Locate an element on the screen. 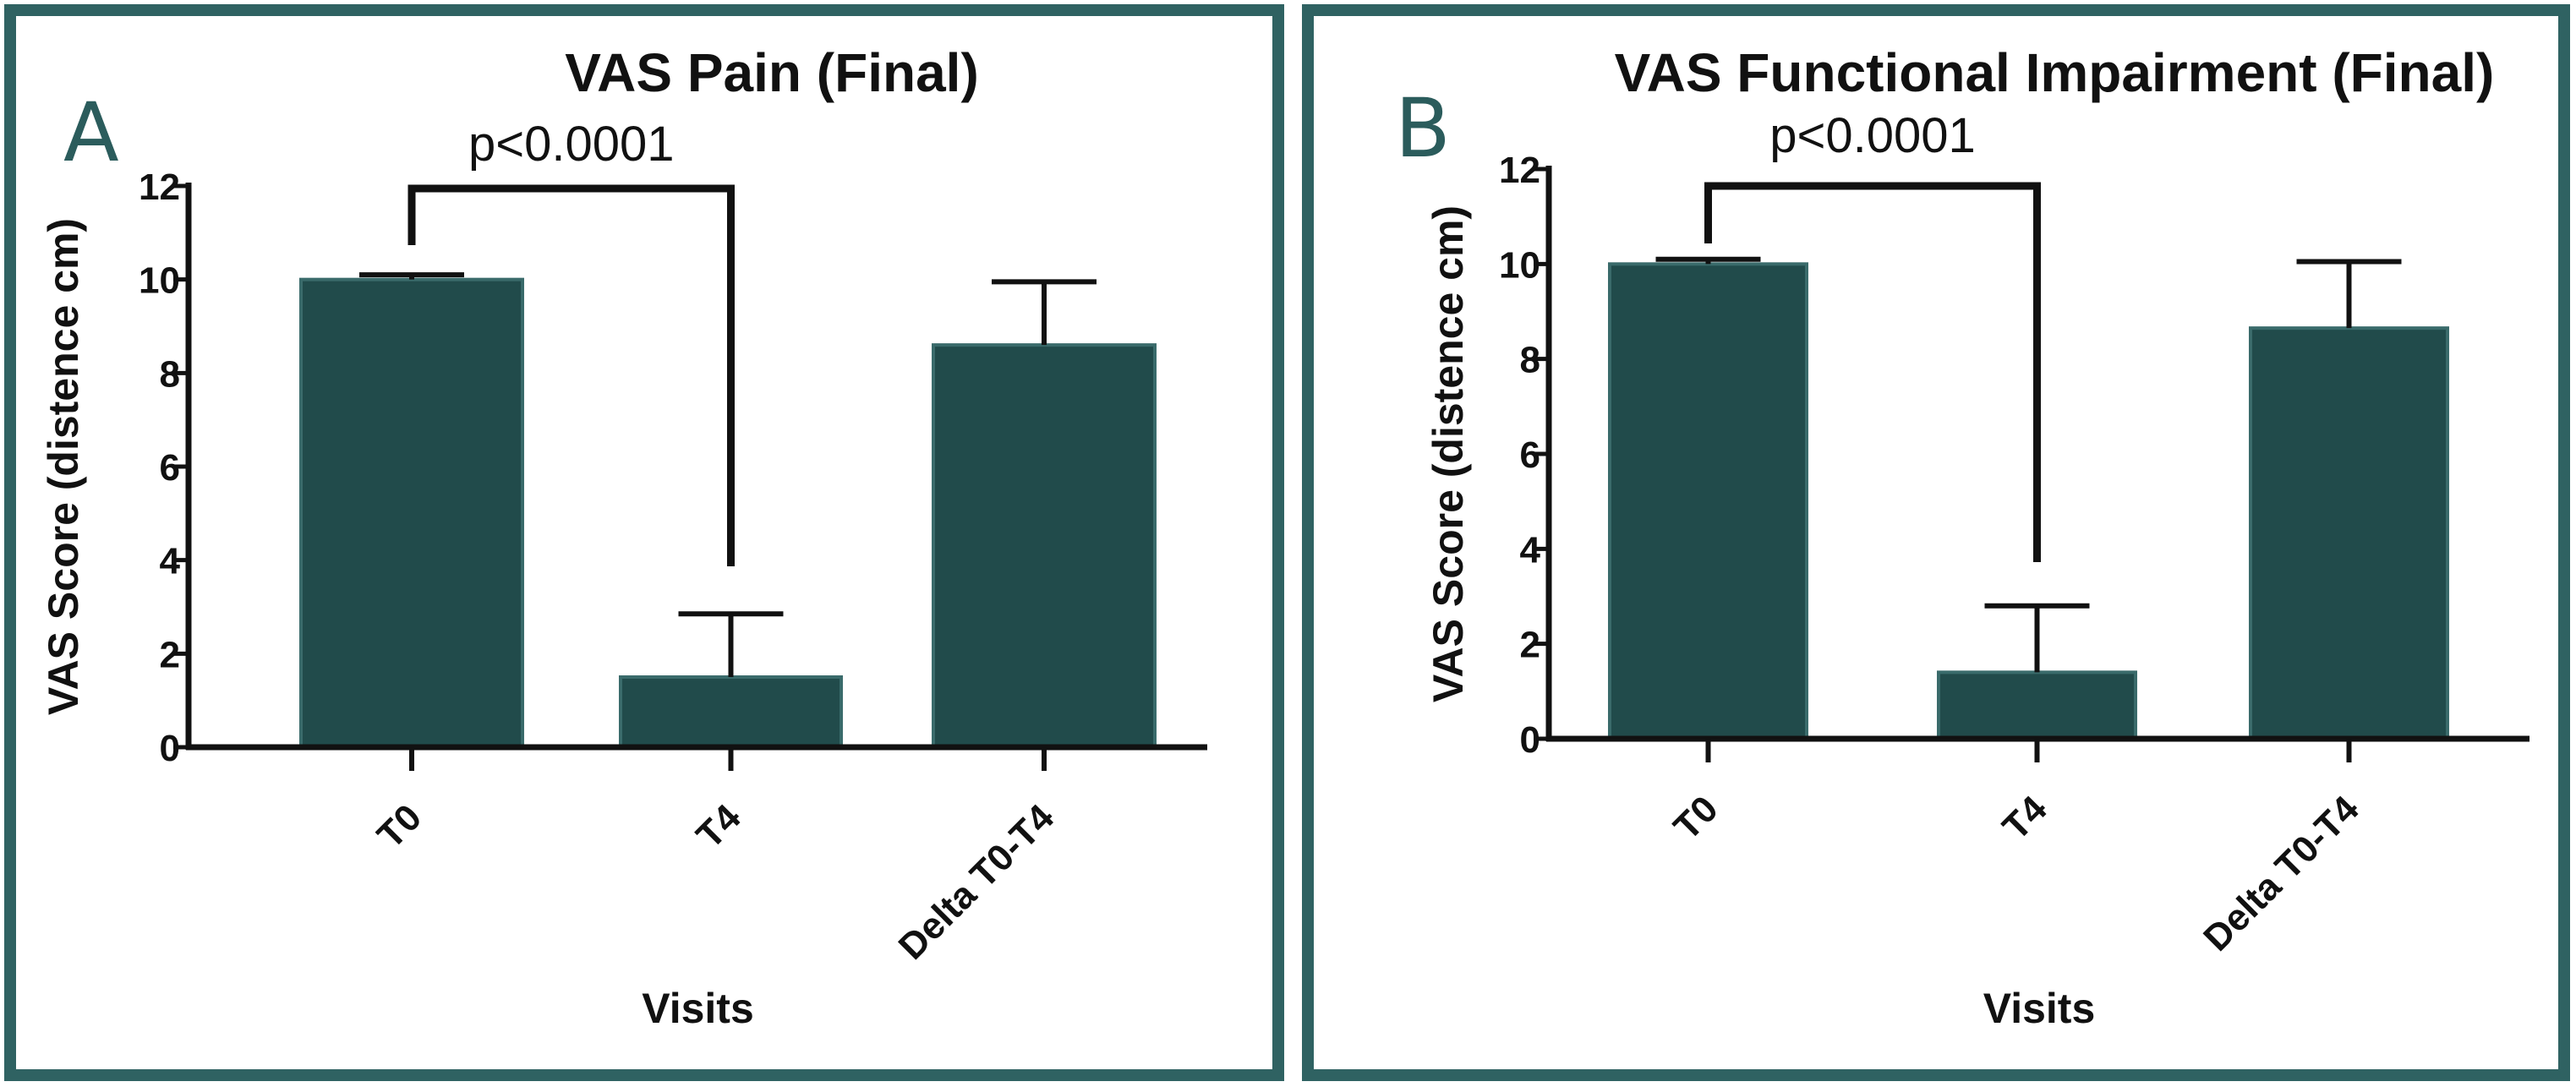 The image size is (2576, 1087). panel-label: B is located at coordinates (1423, 128).